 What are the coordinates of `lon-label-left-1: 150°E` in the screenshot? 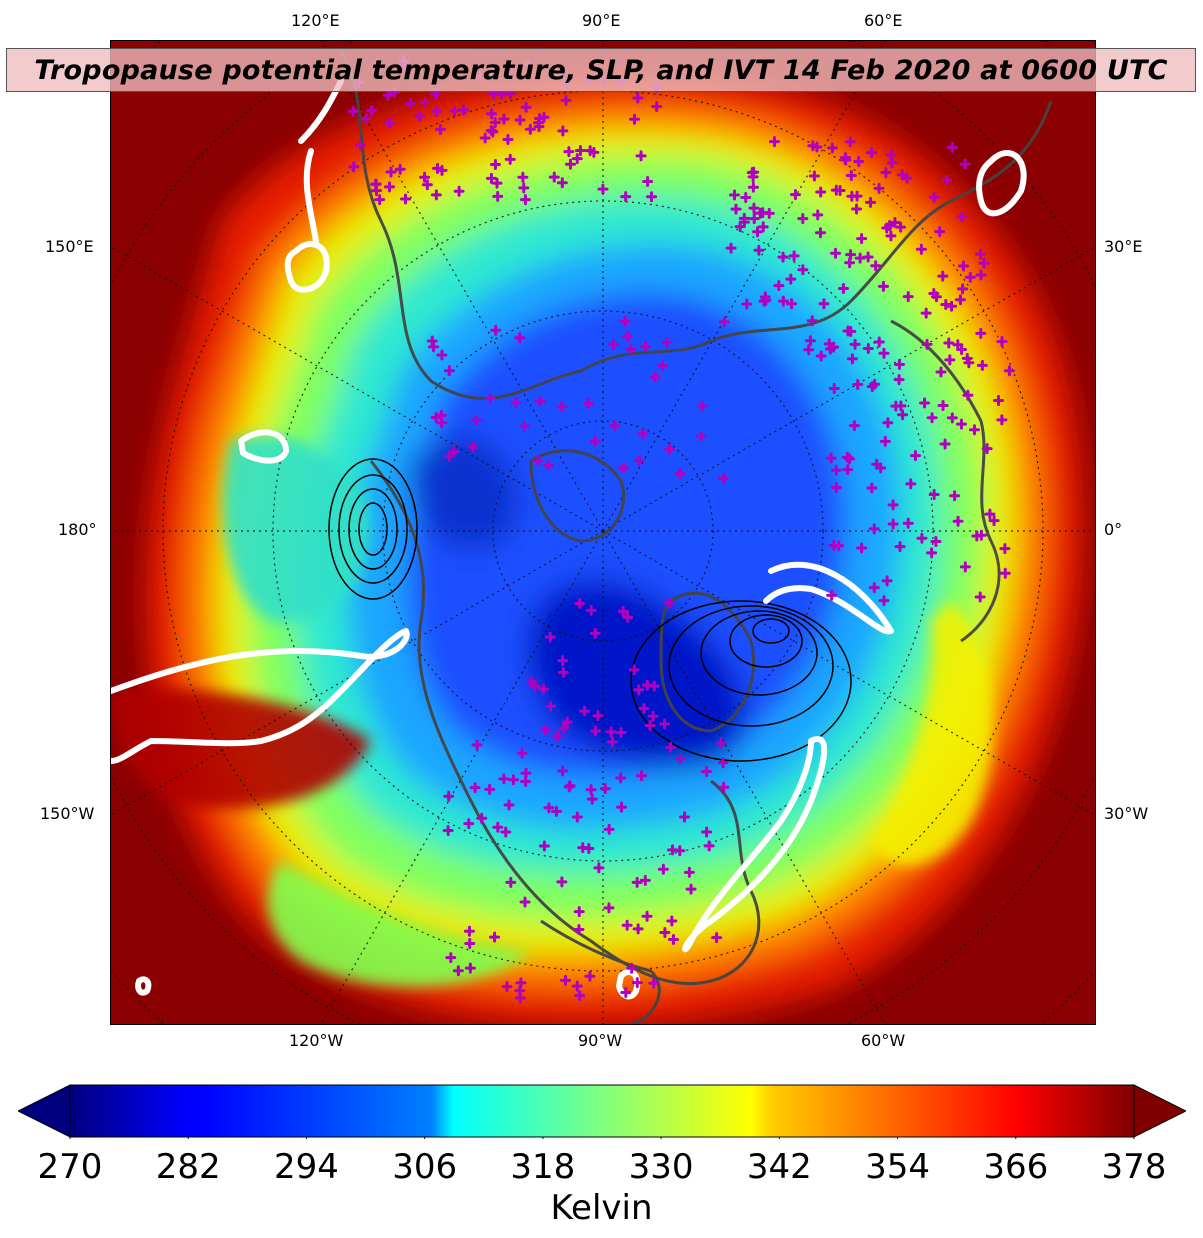 It's located at (69, 246).